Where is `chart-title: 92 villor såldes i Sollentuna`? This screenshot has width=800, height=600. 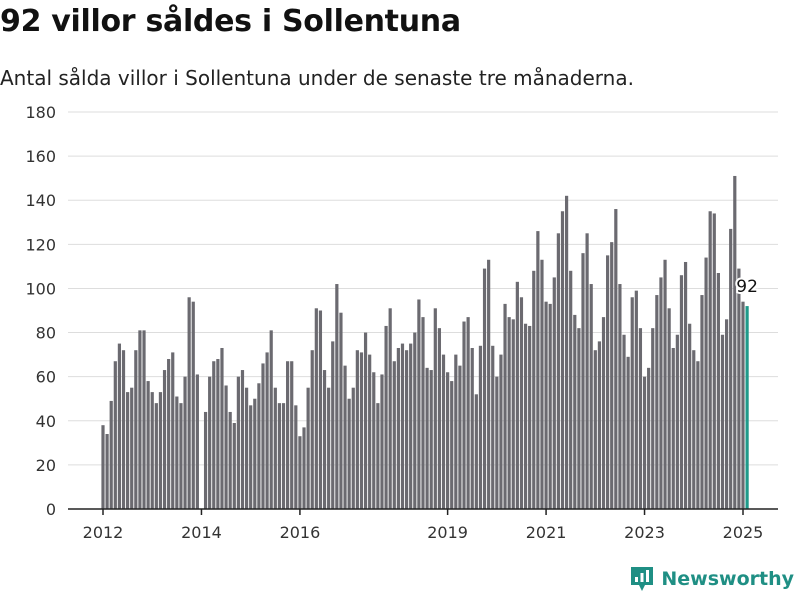 chart-title: 92 villor såldes i Sollentuna is located at coordinates (230, 21).